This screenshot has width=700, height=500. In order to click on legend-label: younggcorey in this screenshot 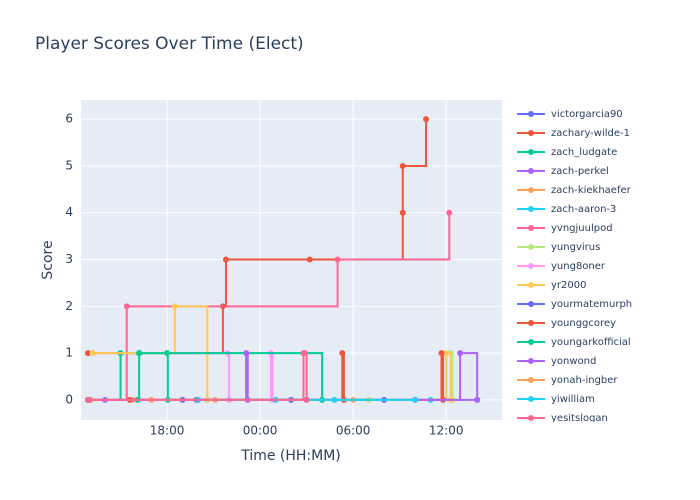, I will do `click(583, 323)`.